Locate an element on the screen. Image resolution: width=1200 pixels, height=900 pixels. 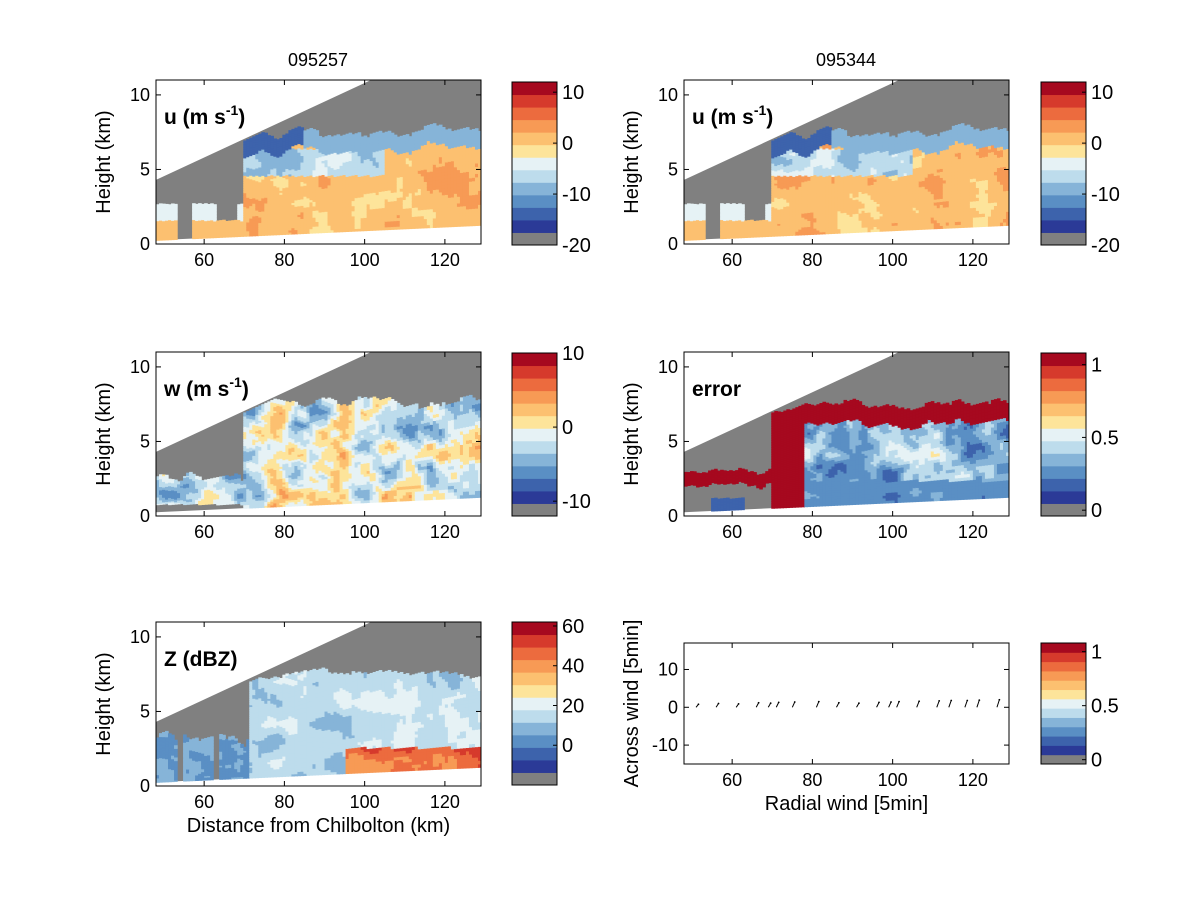
x-tick-label: 60 is located at coordinates (204, 260).